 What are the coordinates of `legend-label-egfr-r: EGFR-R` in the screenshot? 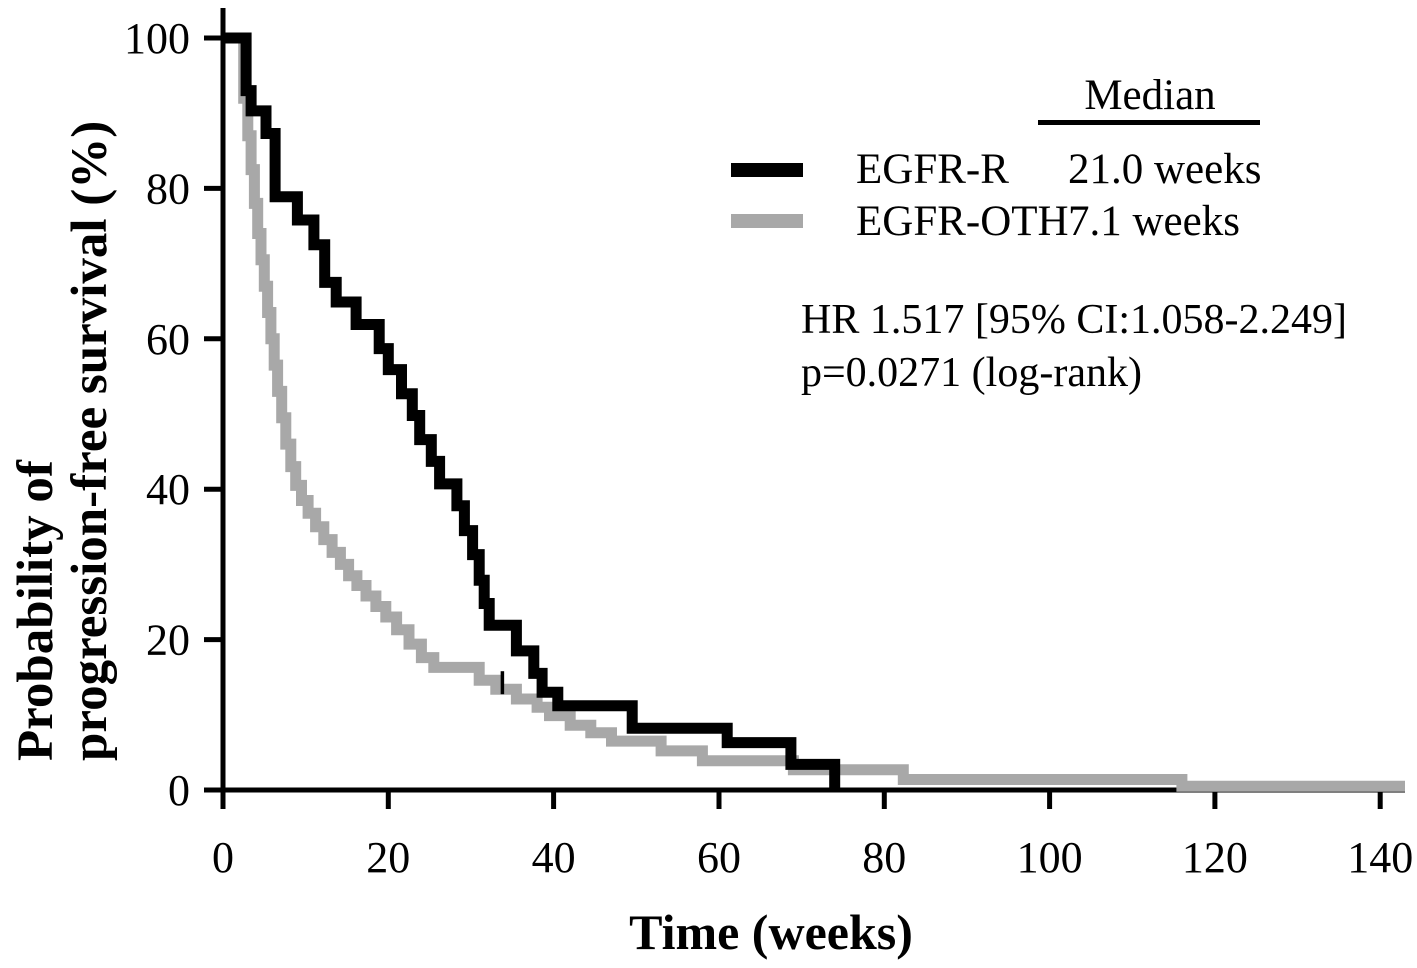 It's located at (932, 169).